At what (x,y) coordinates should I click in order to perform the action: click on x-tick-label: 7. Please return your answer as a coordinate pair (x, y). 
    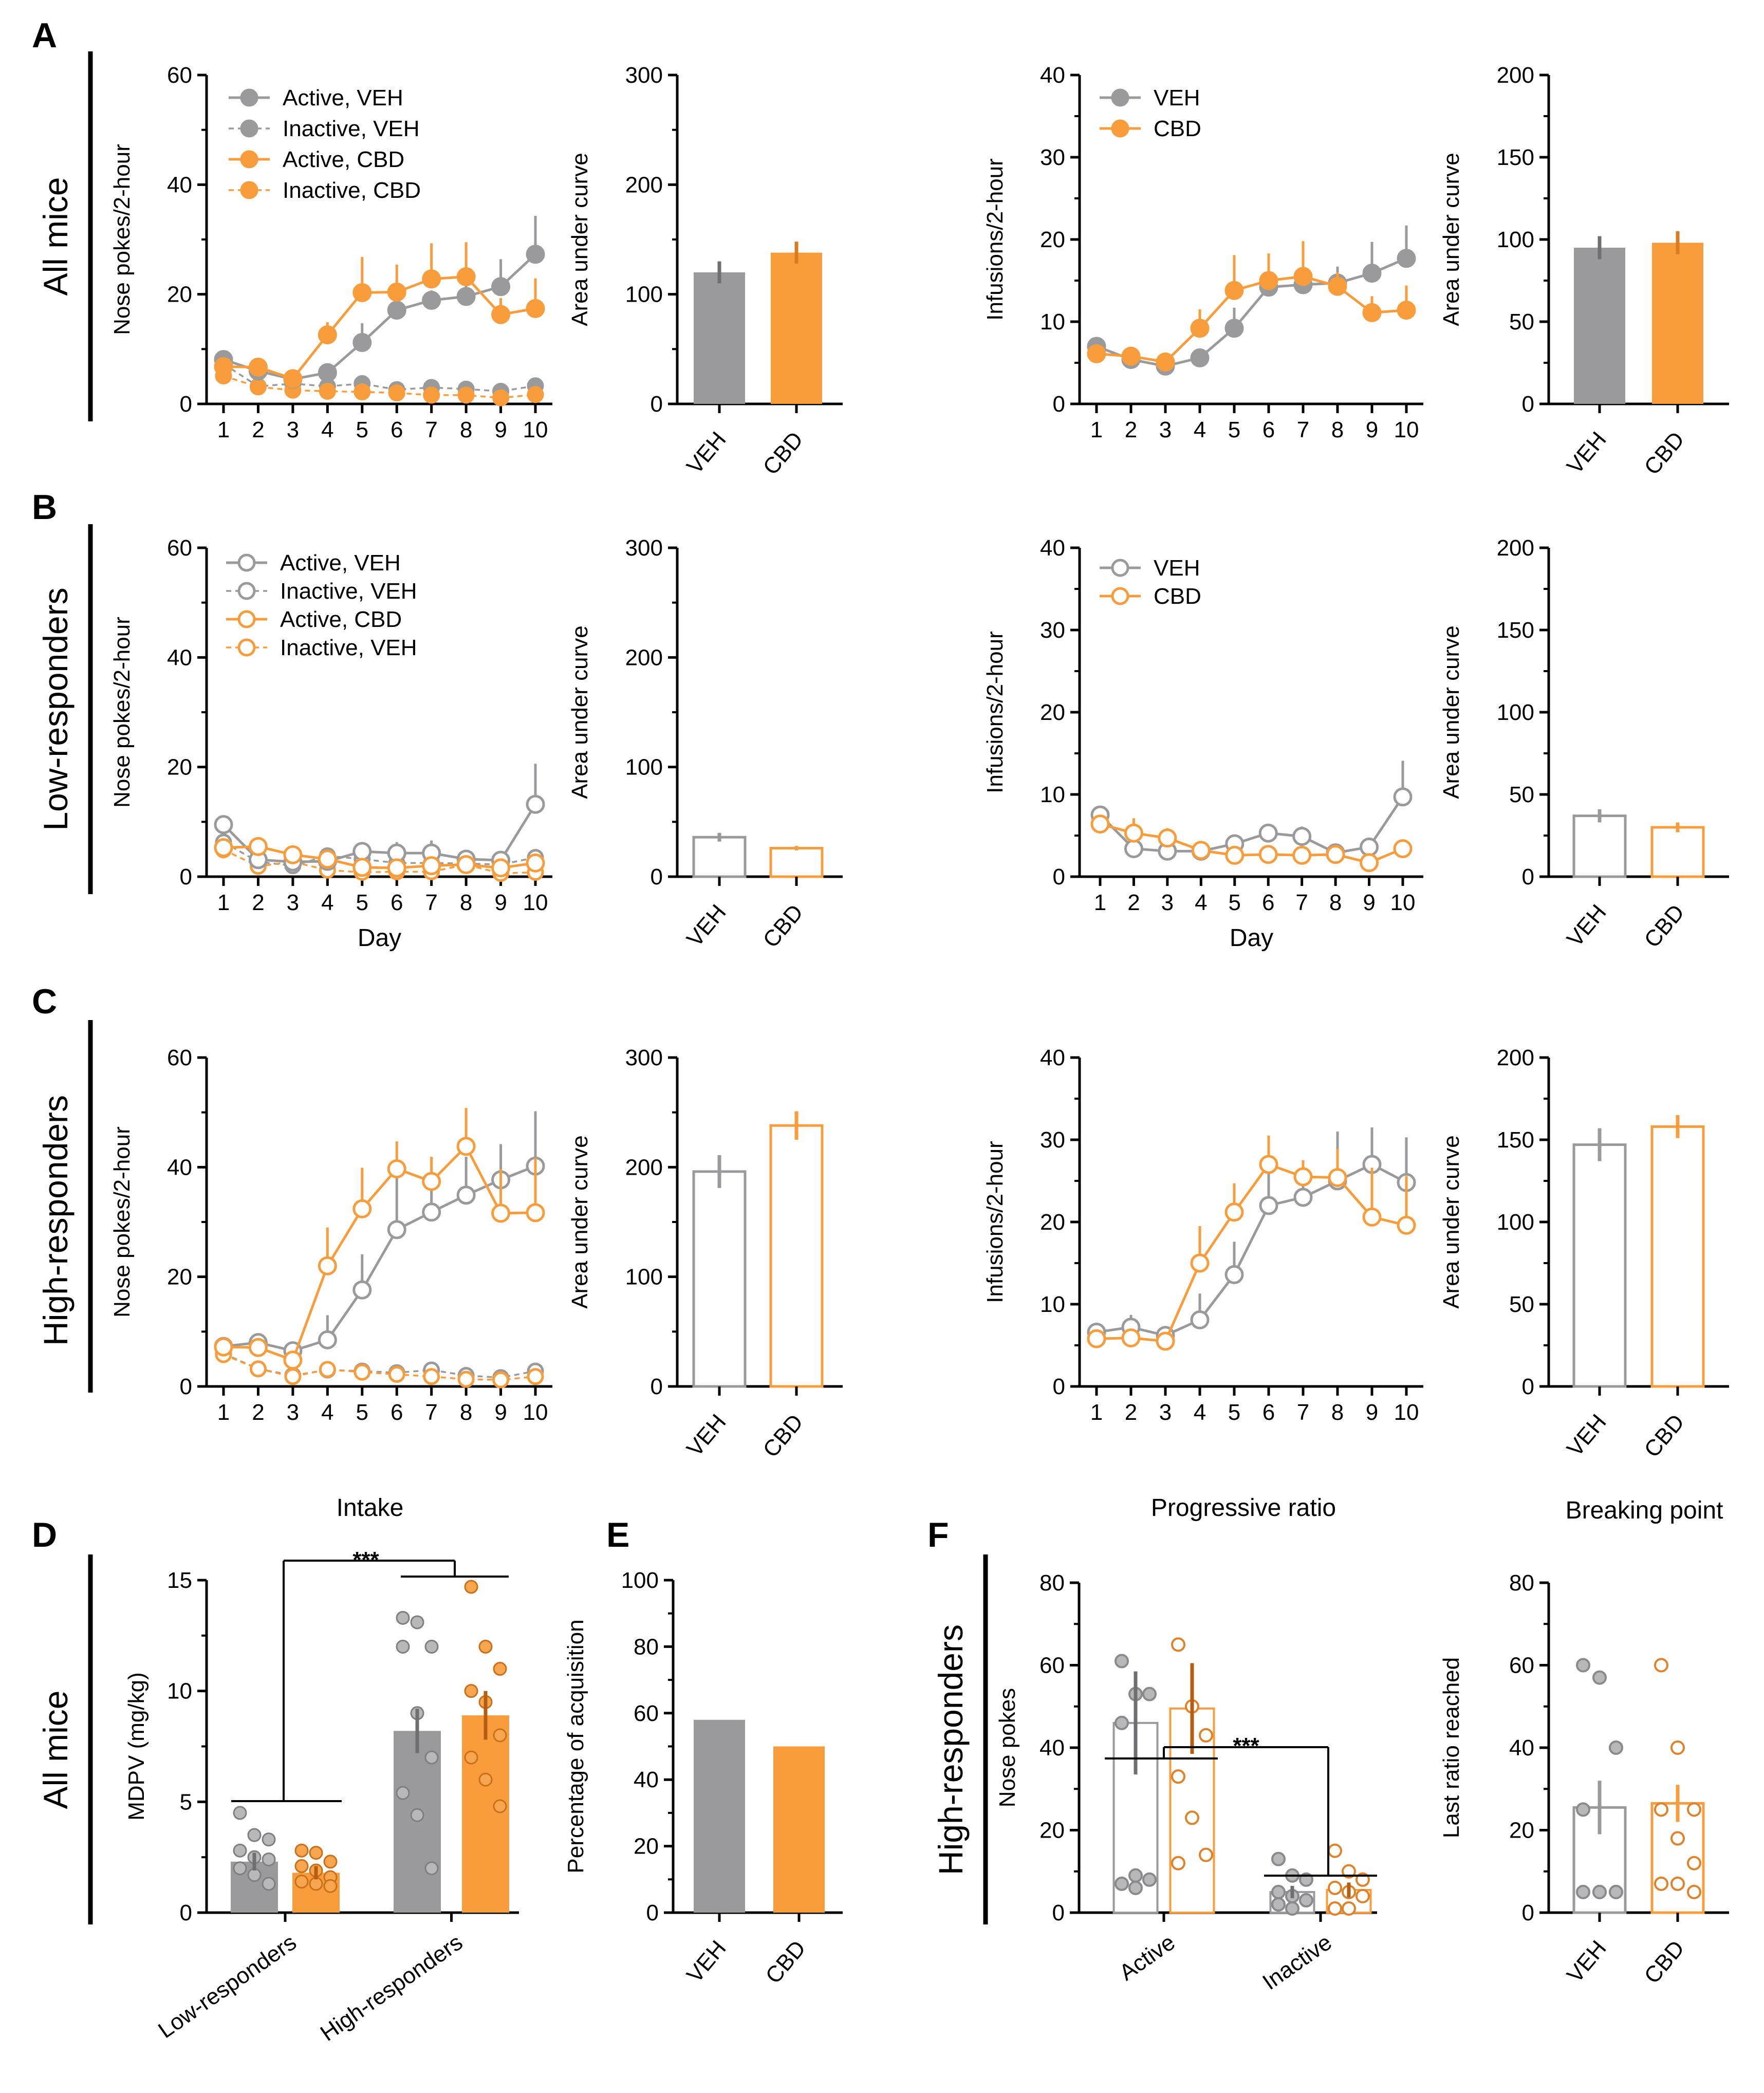
    Looking at the image, I should click on (431, 429).